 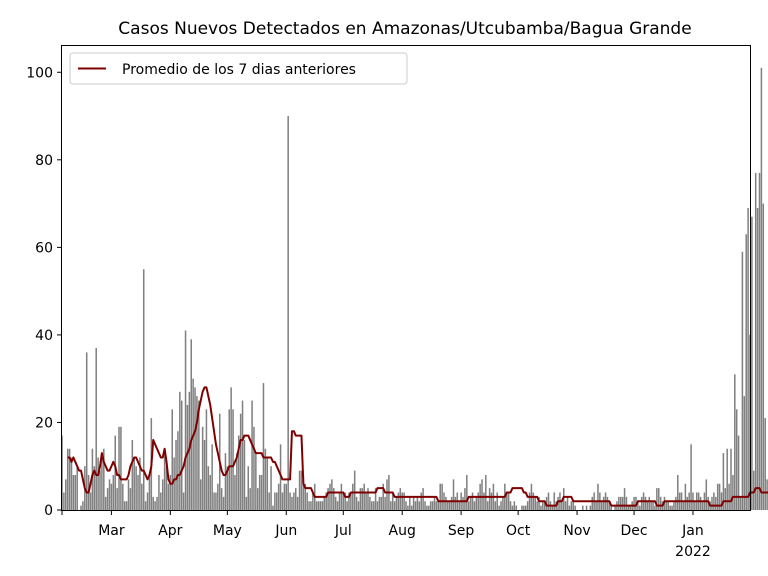 I want to click on x-tick-label: May, so click(x=227, y=531).